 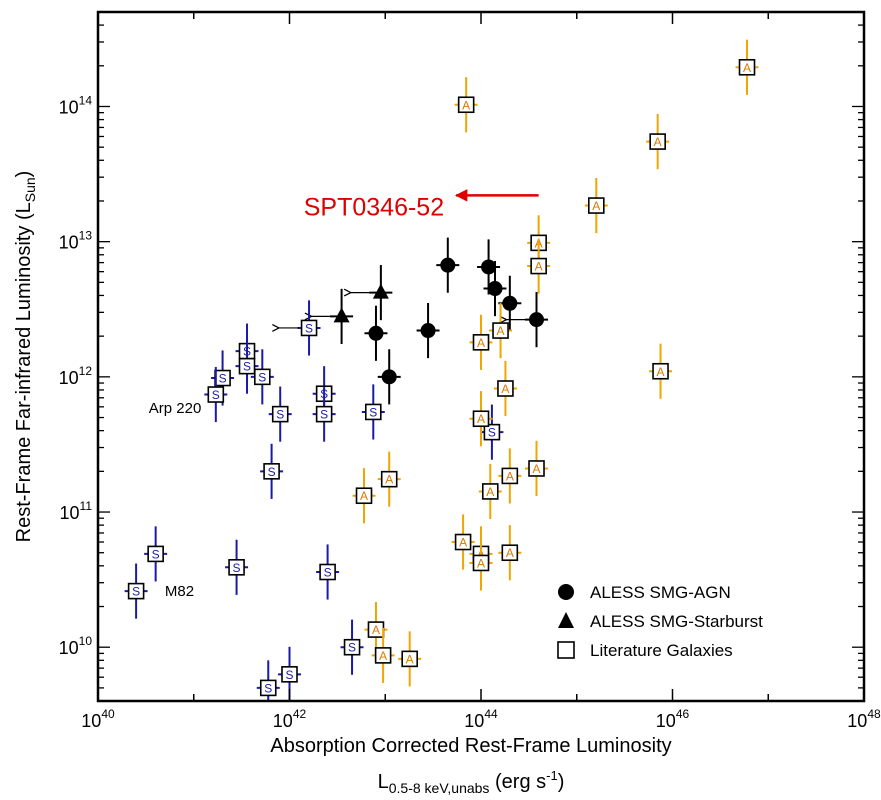 I want to click on legend-item: Literature Galaxies, so click(x=645, y=650).